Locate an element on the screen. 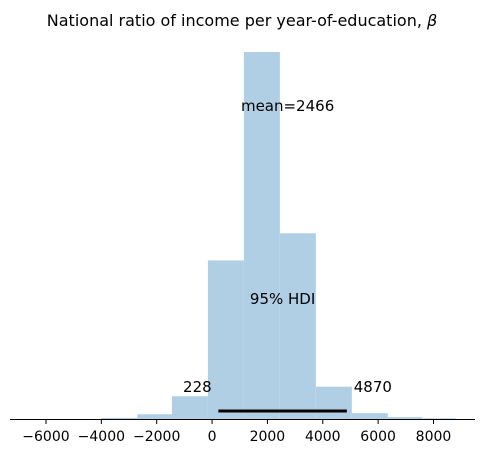 Image resolution: width=484 pixels, height=453 pixels. x-tick-label: −2000 is located at coordinates (156, 437).